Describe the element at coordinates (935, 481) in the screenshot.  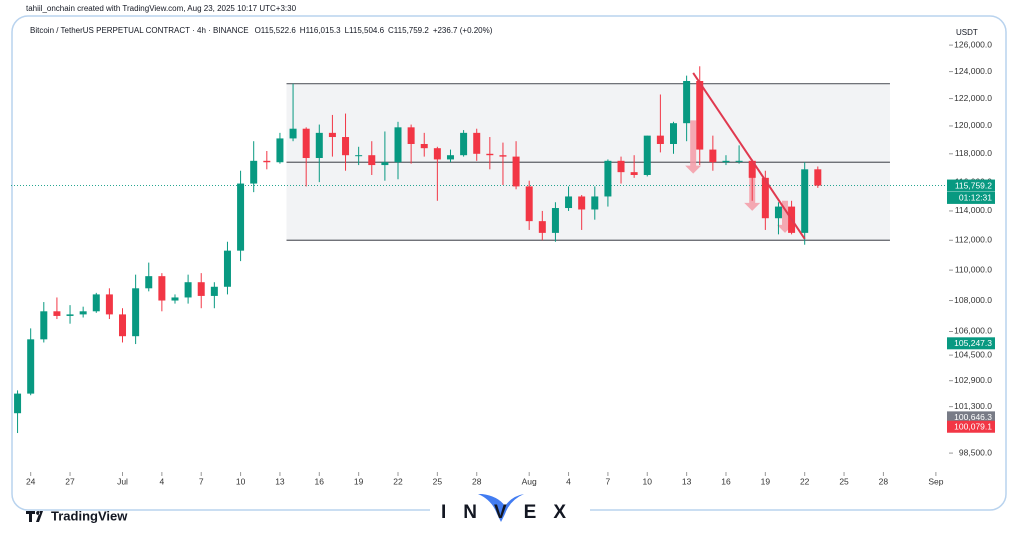
I see `x-tick-label: Sep` at that location.